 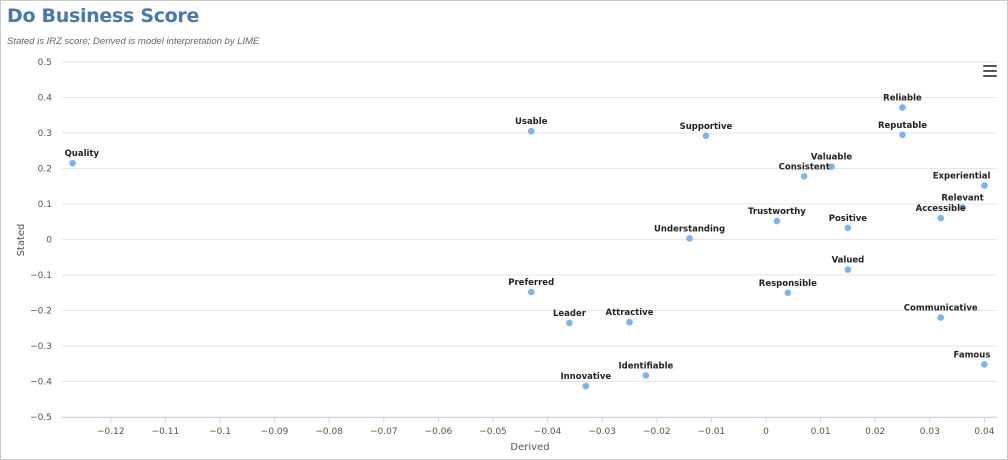 What do you see at coordinates (875, 432) in the screenshot?
I see `x-tick-label: 0.02` at bounding box center [875, 432].